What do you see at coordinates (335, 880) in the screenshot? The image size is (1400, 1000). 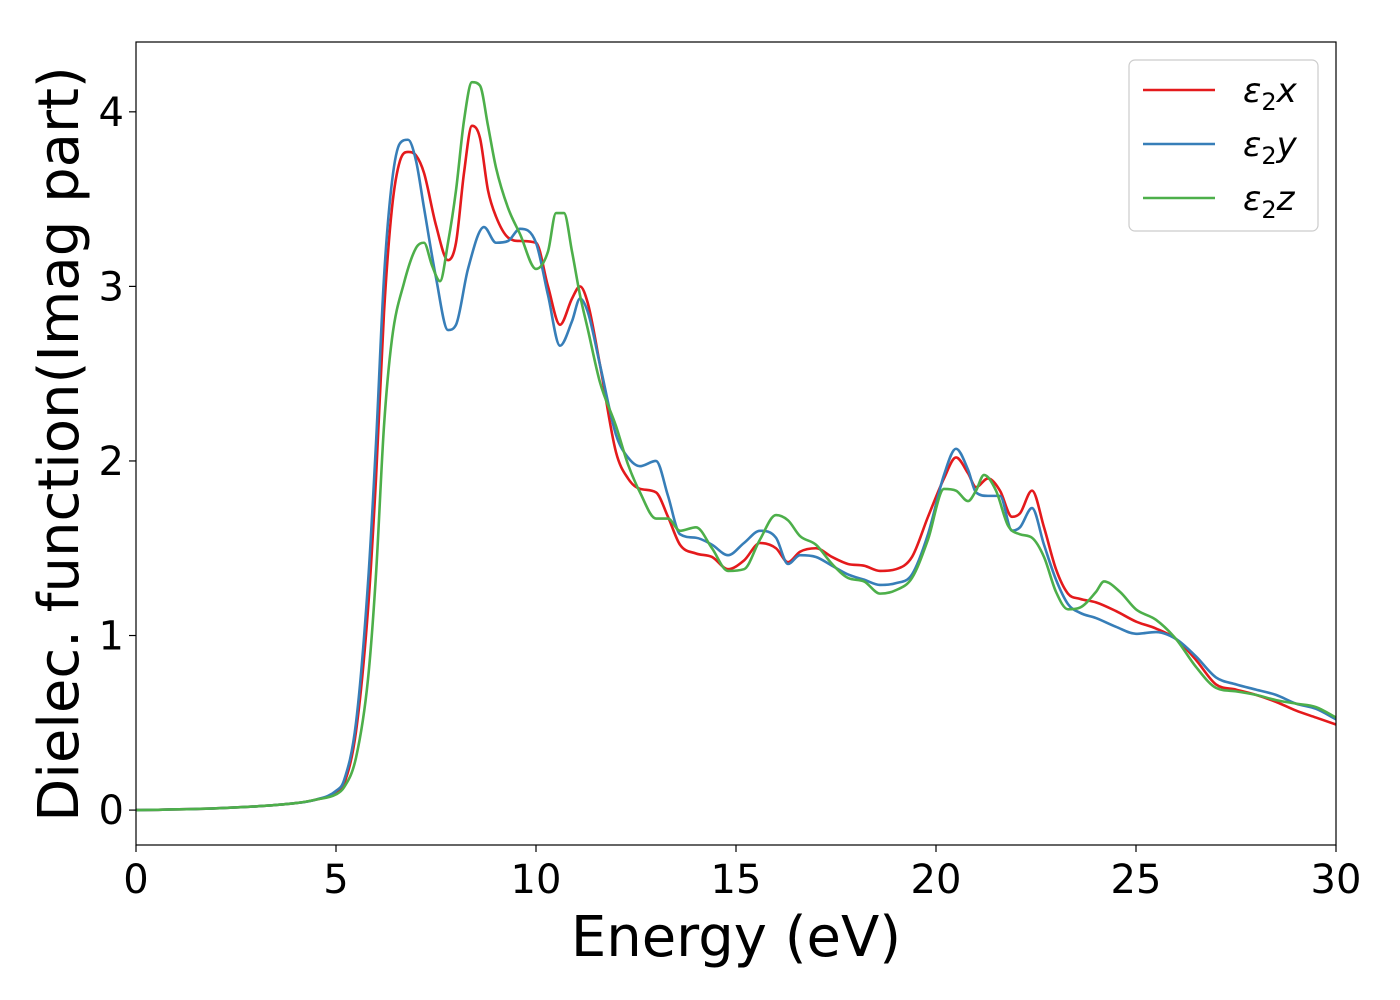 I see `x-tick-label: 5` at bounding box center [335, 880].